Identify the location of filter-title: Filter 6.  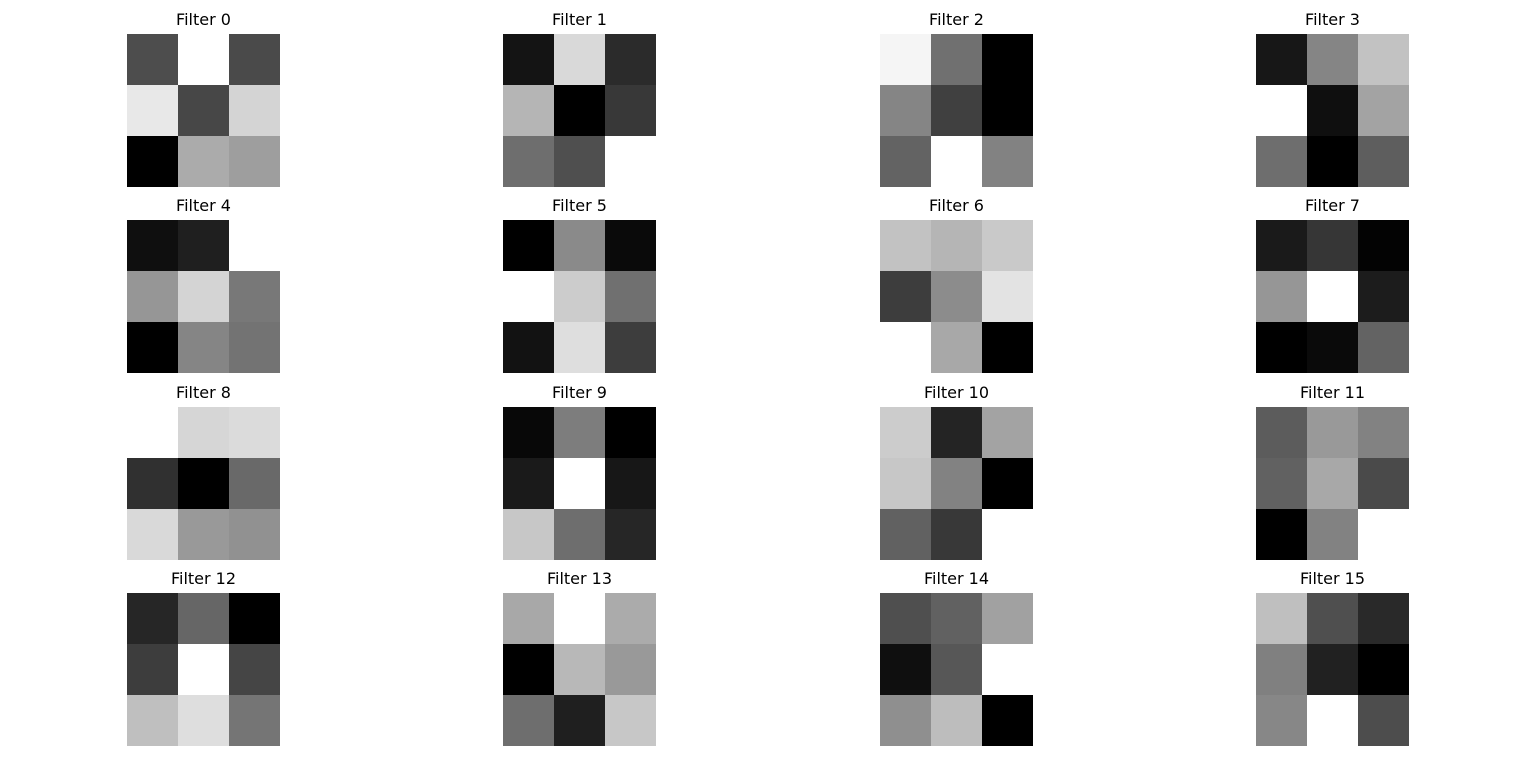
(956, 205).